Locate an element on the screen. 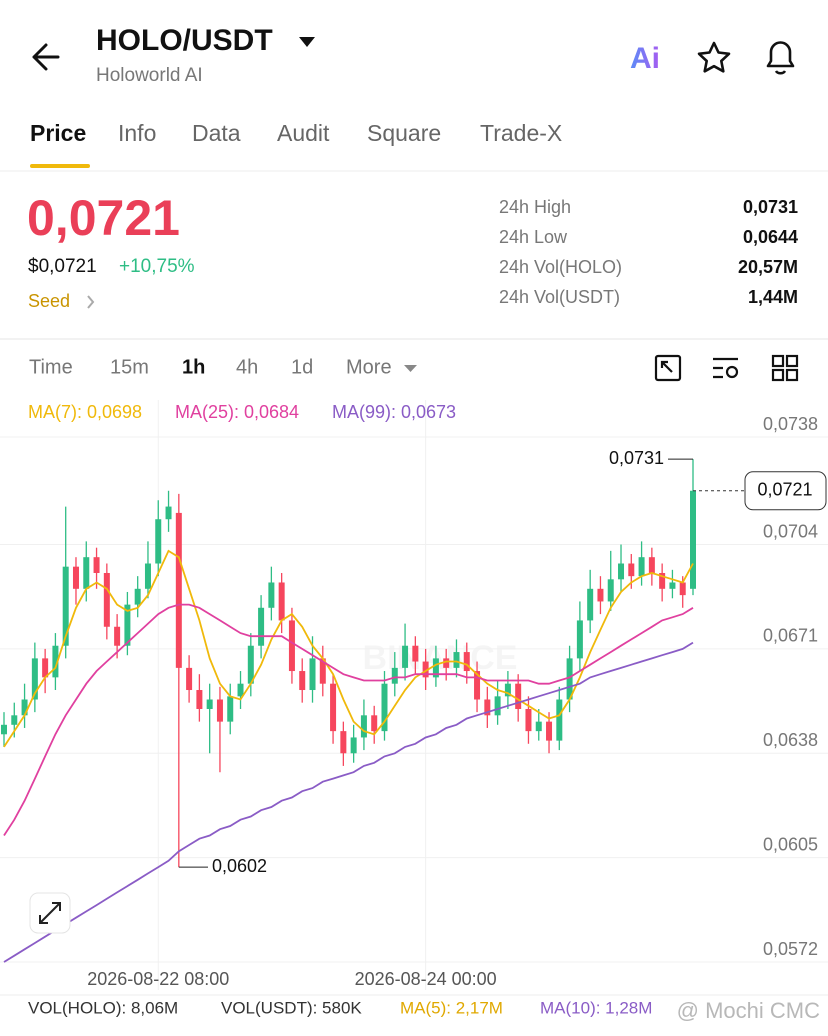 The height and width of the screenshot is (1036, 828). watermark: @ Mochi CMC is located at coordinates (748, 1010).